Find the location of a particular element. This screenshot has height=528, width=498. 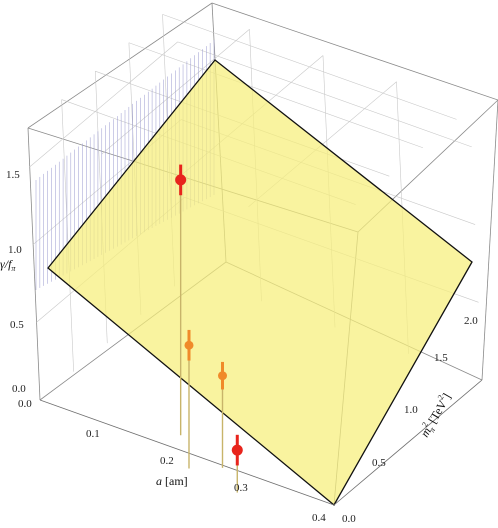

a-axis-label: a [am] is located at coordinates (172, 481).